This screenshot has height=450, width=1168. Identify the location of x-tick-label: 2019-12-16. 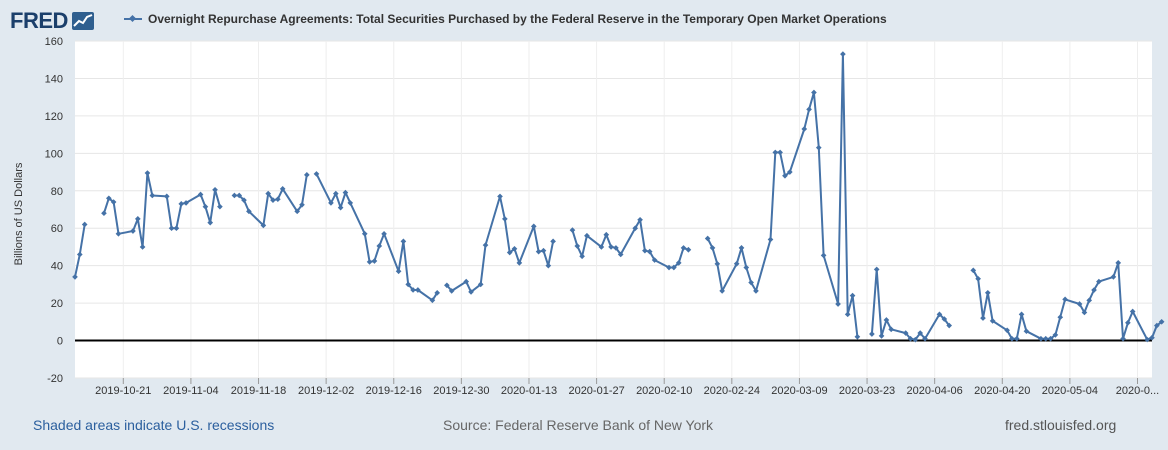
(394, 391).